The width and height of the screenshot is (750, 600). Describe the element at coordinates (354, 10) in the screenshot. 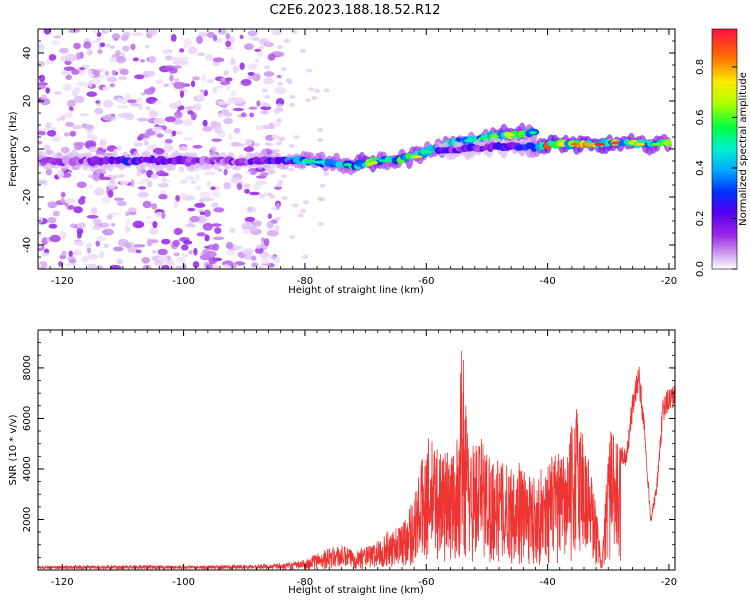

I see `figure-title: C2E6.2023.188.18.52.R12` at that location.